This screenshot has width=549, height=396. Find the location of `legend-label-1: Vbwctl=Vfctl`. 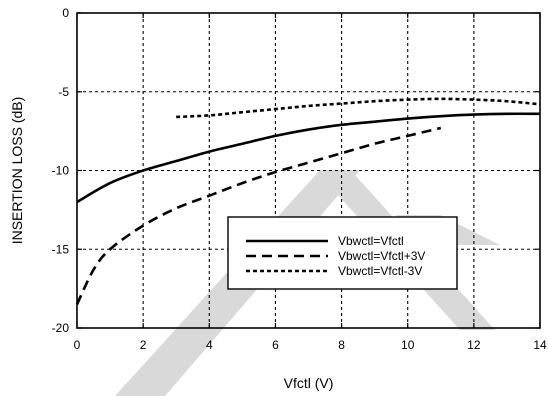

legend-label-1: Vbwctl=Vfctl is located at coordinates (371, 241).